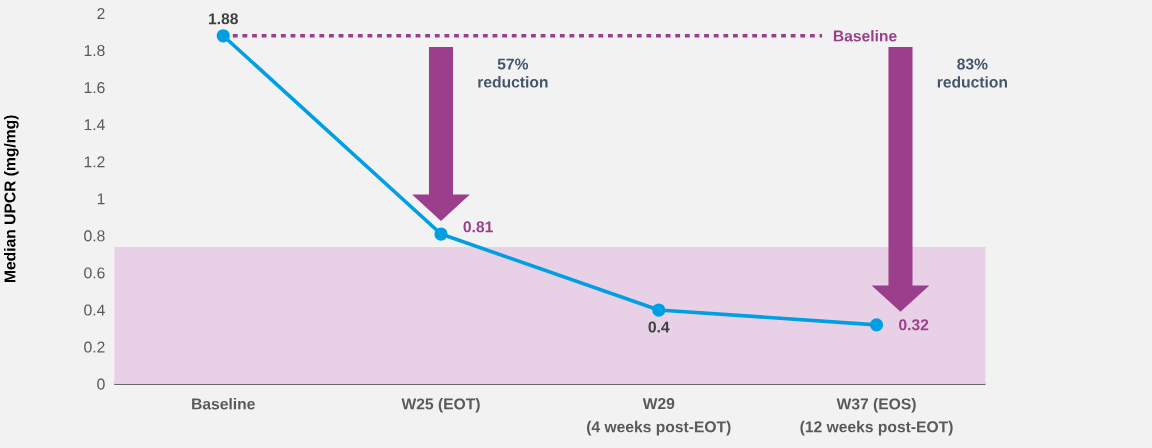  What do you see at coordinates (94, 236) in the screenshot?
I see `y-tick-label: 0.8` at bounding box center [94, 236].